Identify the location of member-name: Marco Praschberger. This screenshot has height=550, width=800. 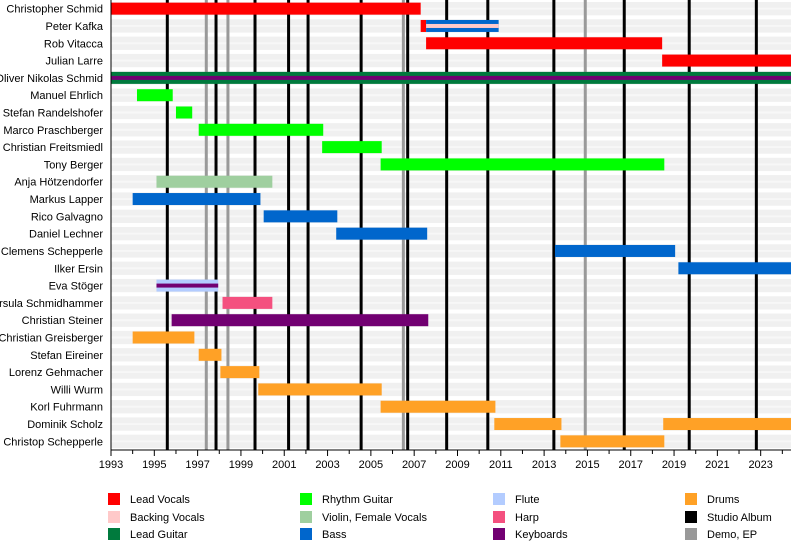
(53, 131).